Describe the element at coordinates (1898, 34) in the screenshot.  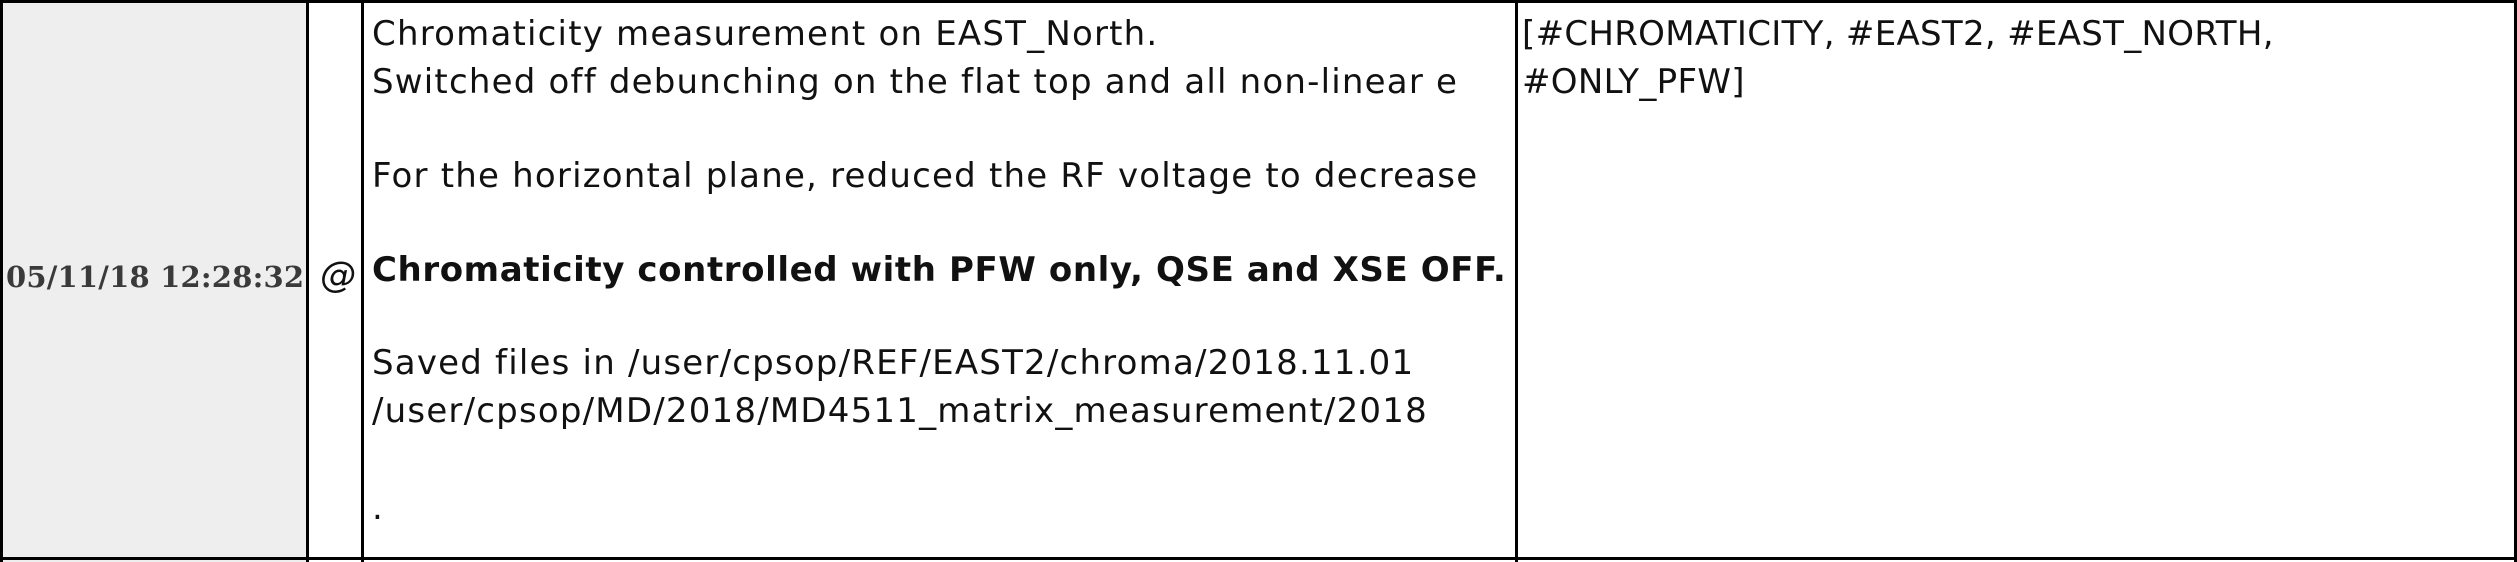
I see `entry-tags-line: [#CHROMATICITY, #EAST2, #EAST_NORTH,` at that location.